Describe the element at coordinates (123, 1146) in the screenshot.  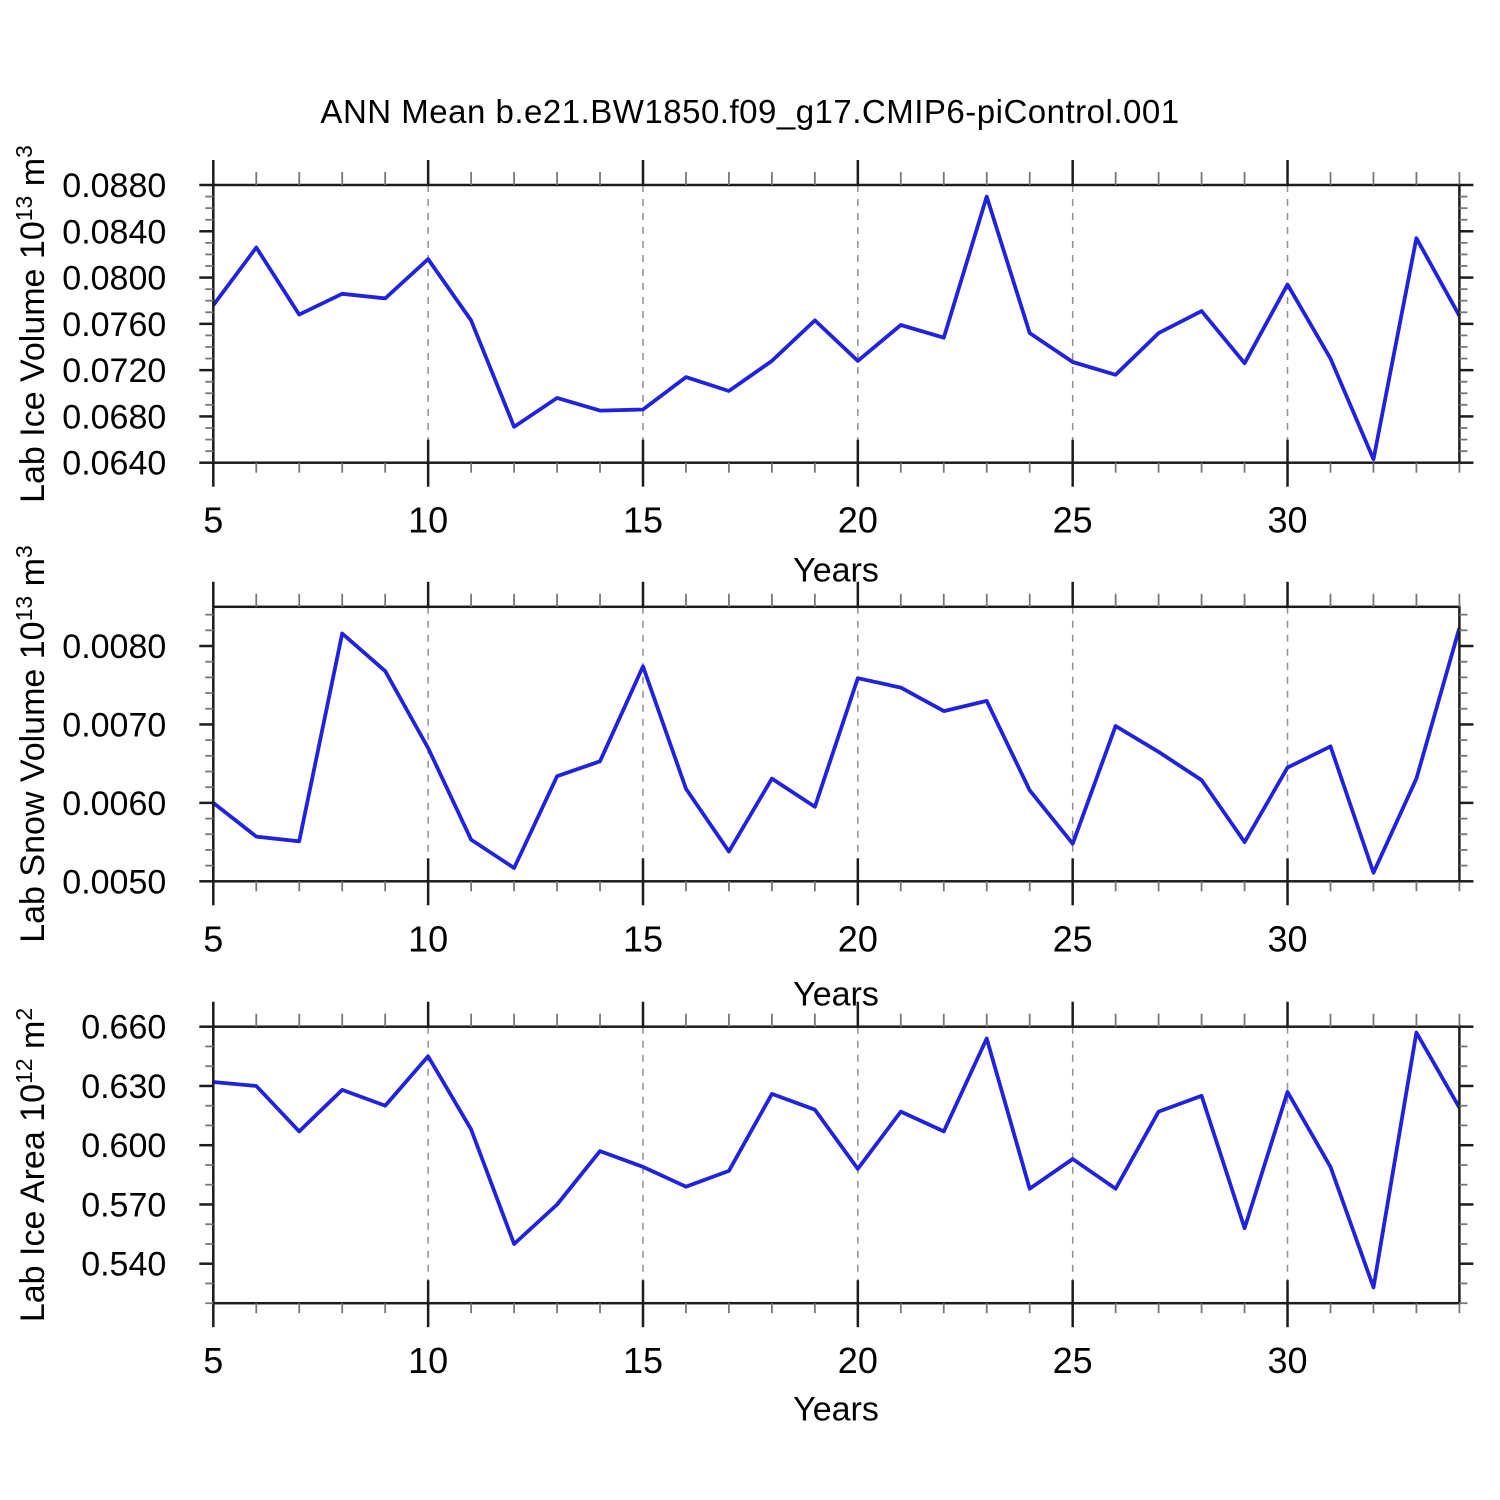
I see `y-tick-label: 0.600` at that location.